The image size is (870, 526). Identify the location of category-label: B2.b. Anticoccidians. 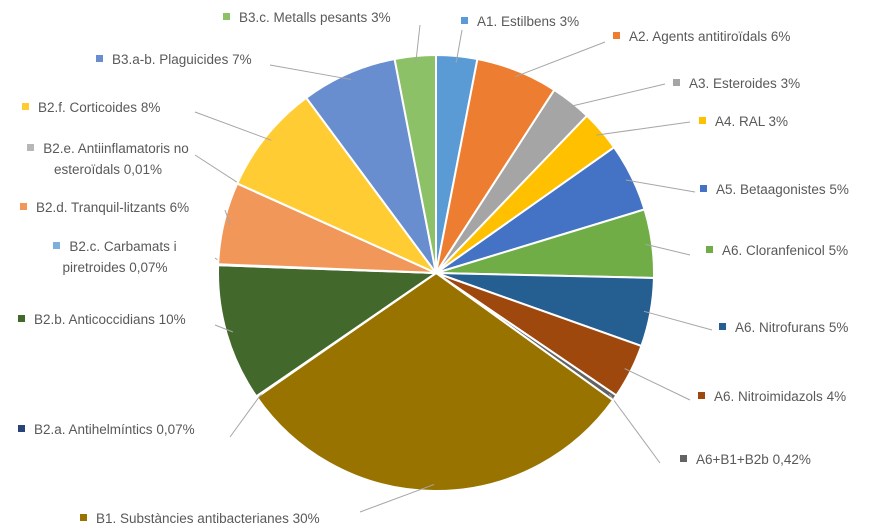
(94, 319).